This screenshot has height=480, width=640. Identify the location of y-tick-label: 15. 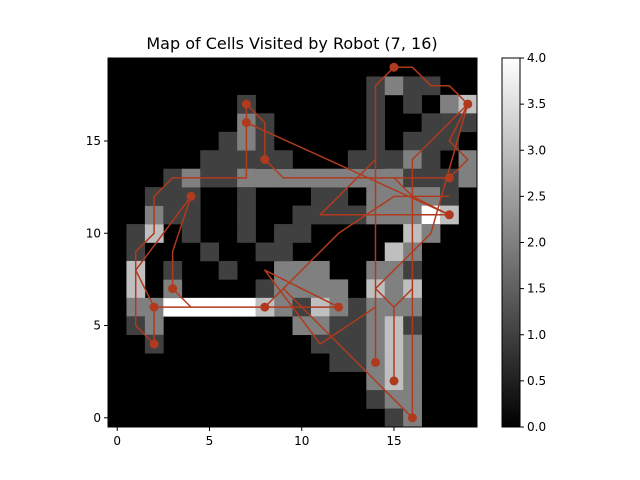
(93, 141).